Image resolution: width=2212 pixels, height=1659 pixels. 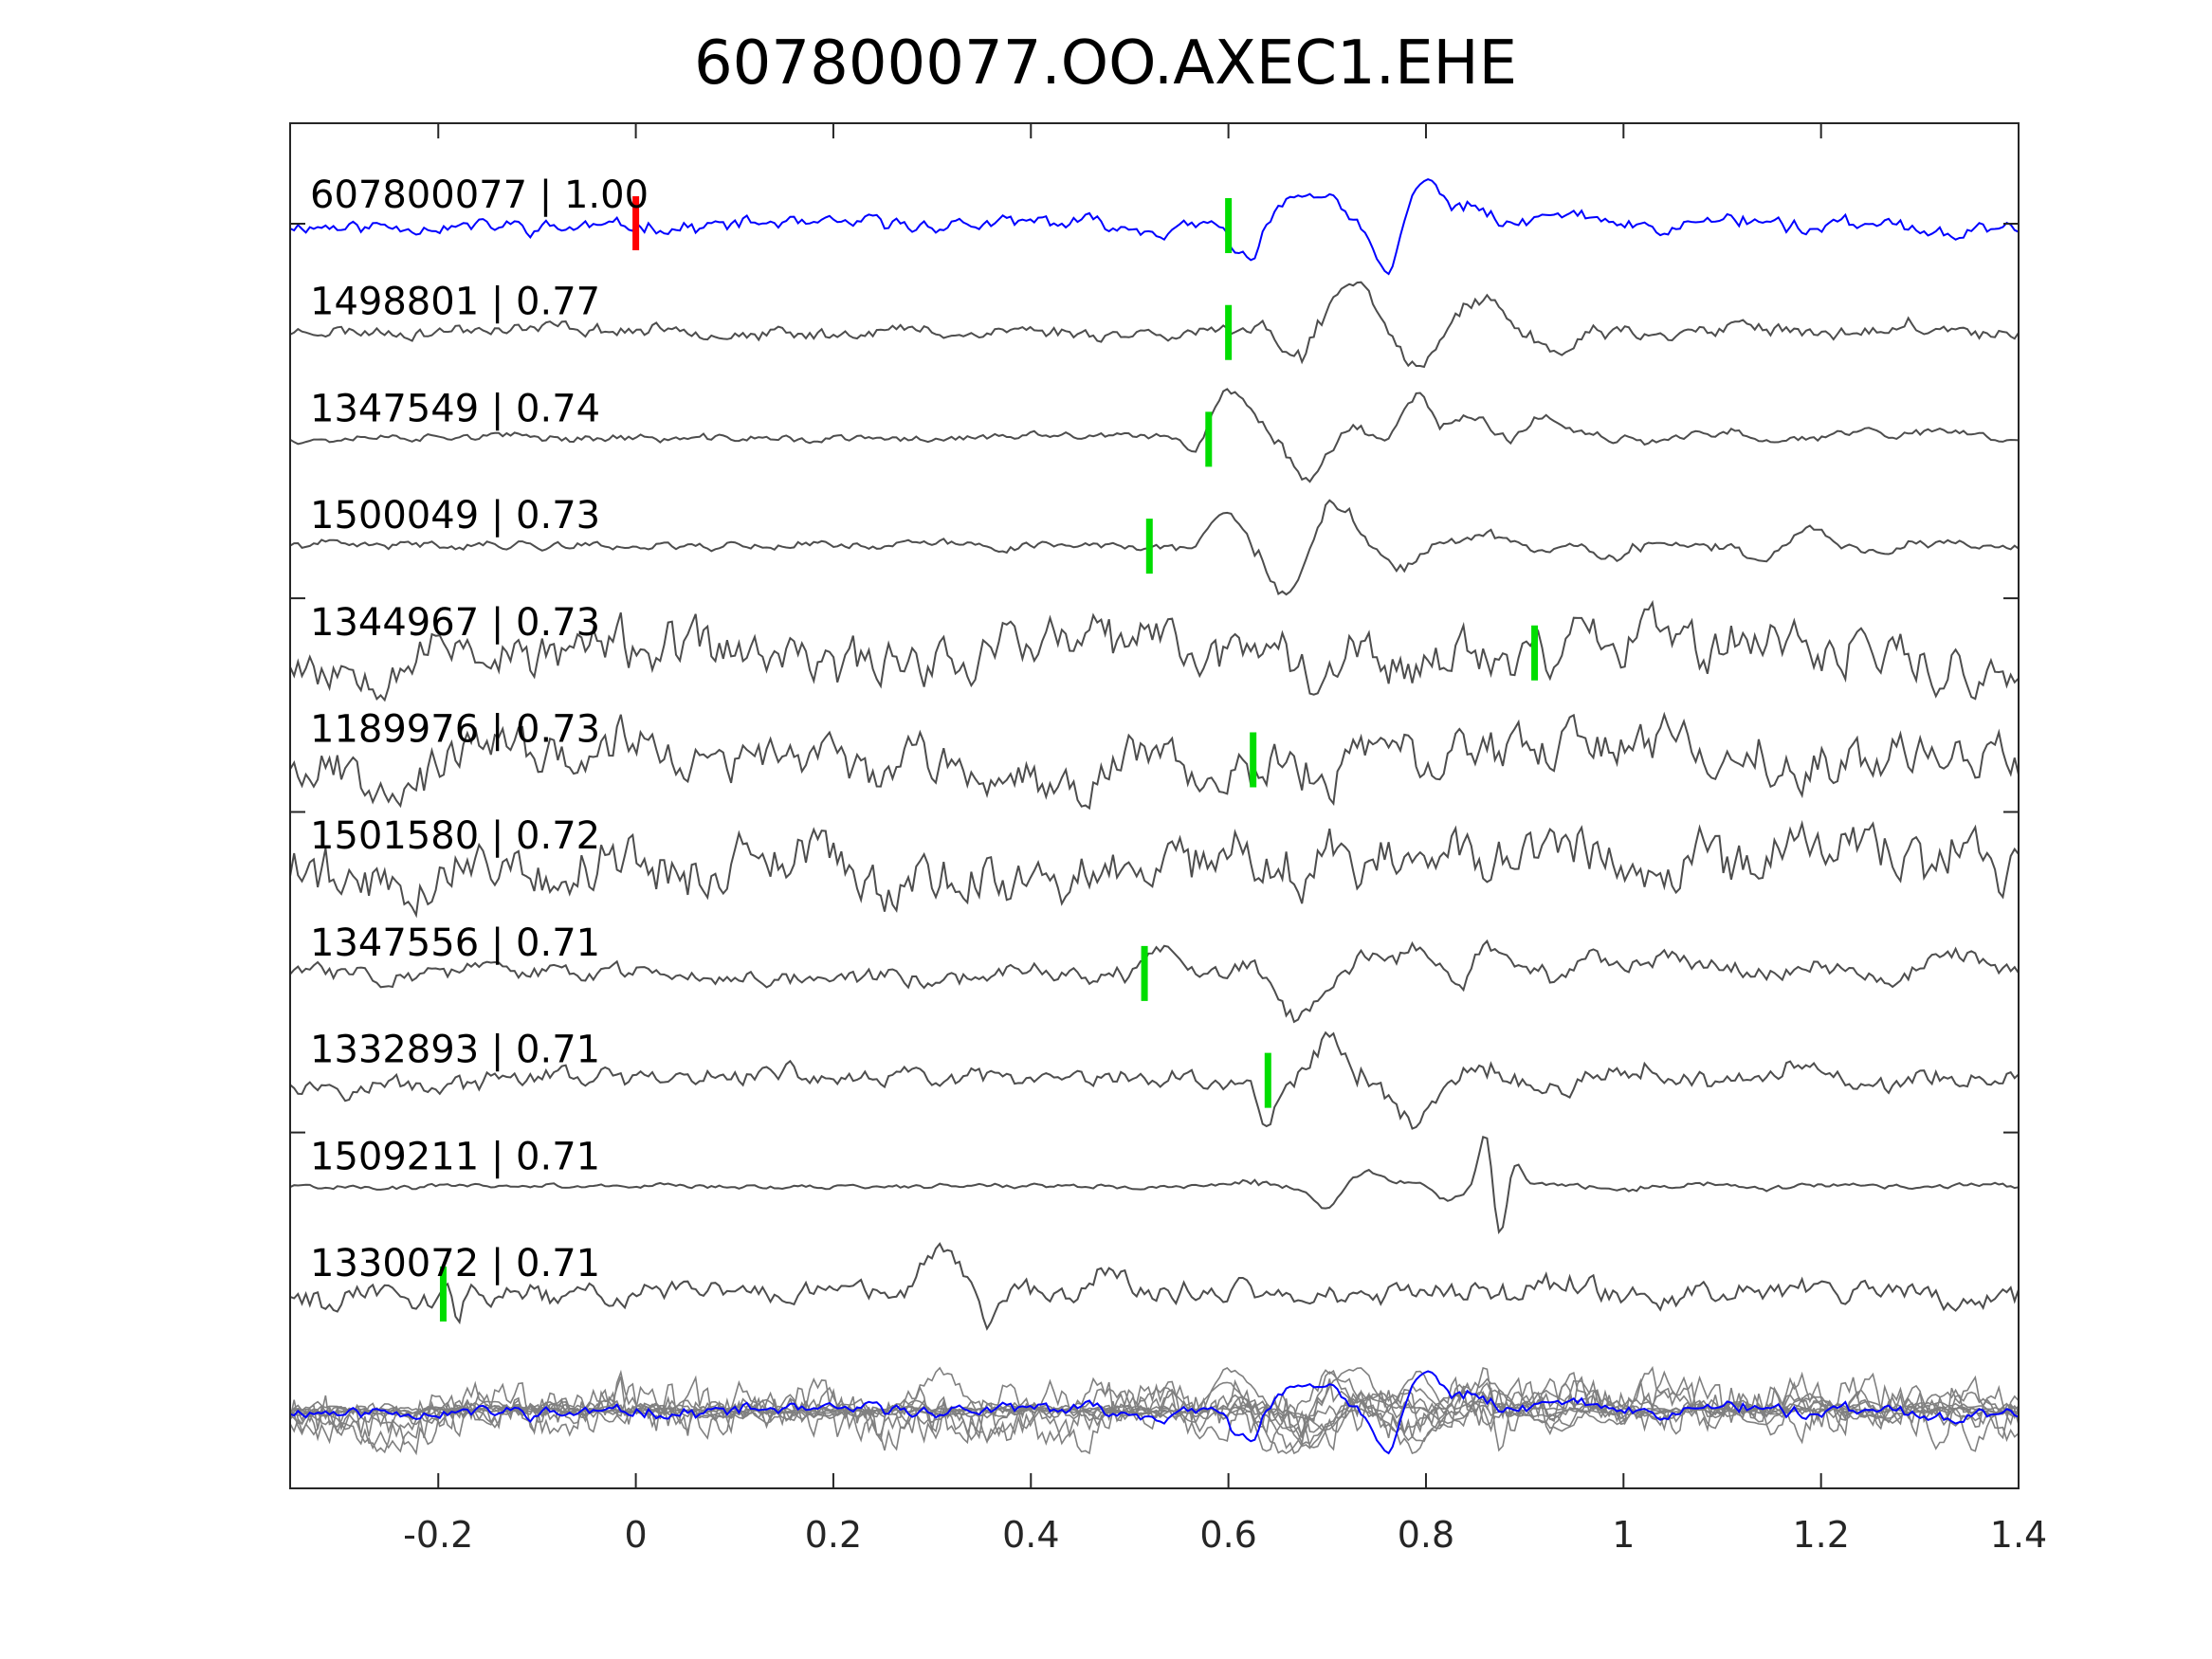 I want to click on x-tick-label: 1.2, so click(x=1820, y=1535).